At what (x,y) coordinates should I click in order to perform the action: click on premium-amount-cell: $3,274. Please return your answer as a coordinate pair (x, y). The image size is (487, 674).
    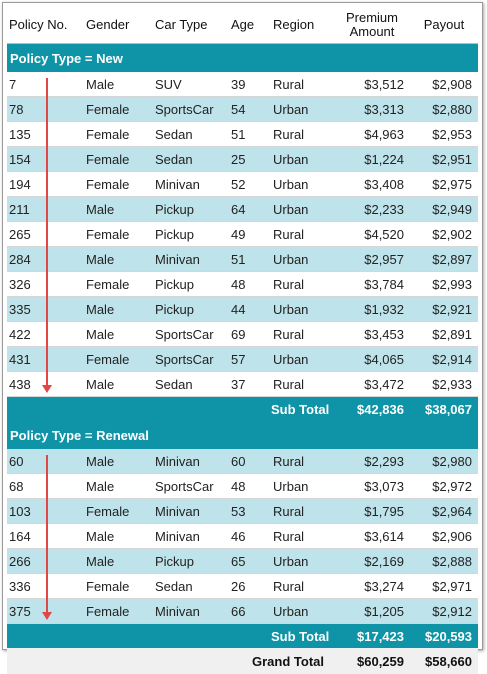
    Looking at the image, I should click on (372, 586).